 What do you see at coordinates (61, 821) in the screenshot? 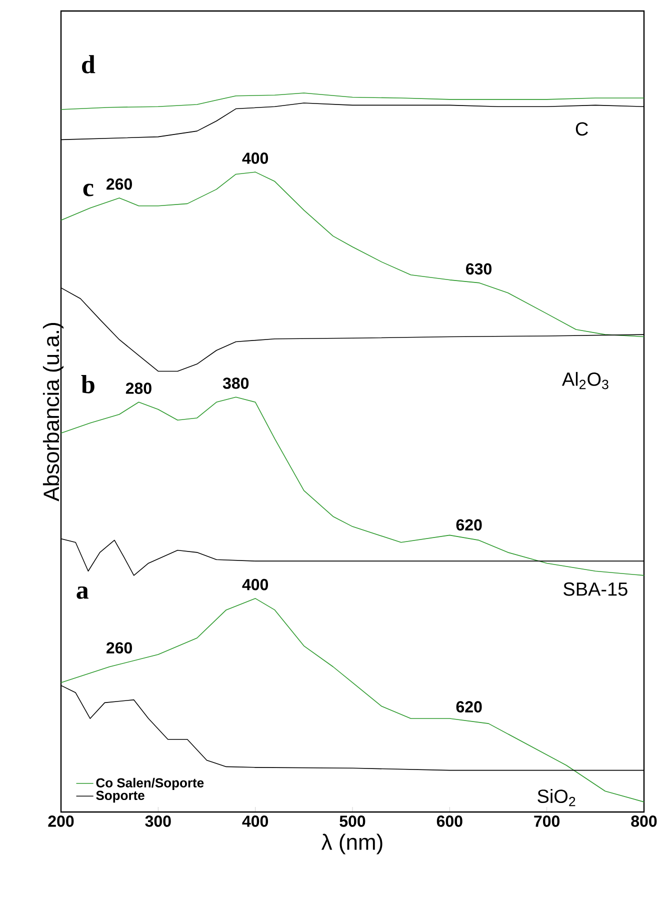
I see `x-tick-label: 200` at bounding box center [61, 821].